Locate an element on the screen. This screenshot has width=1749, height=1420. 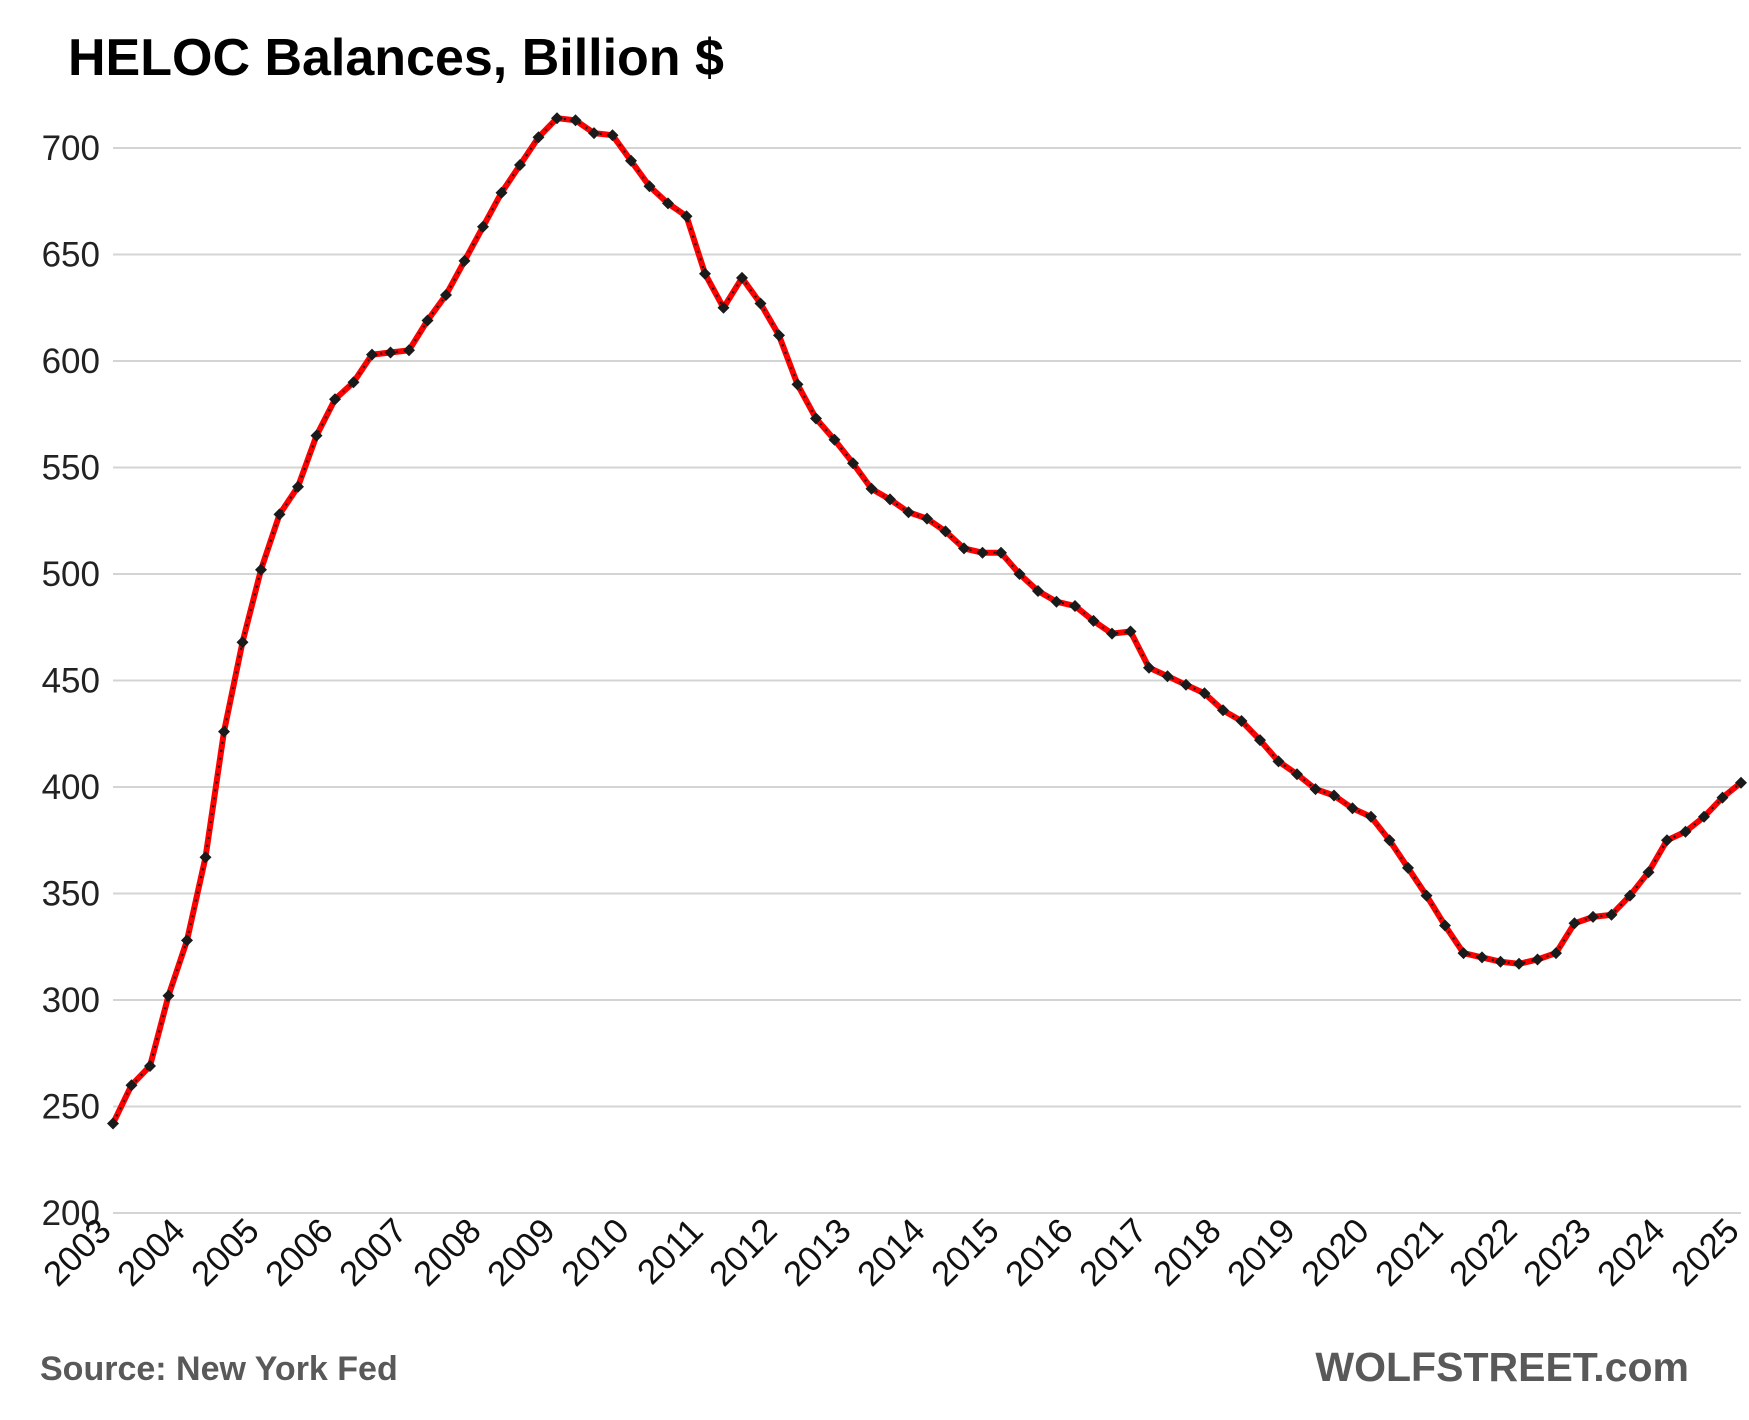
x-tick-label-2004: 2004 is located at coordinates (151, 1252).